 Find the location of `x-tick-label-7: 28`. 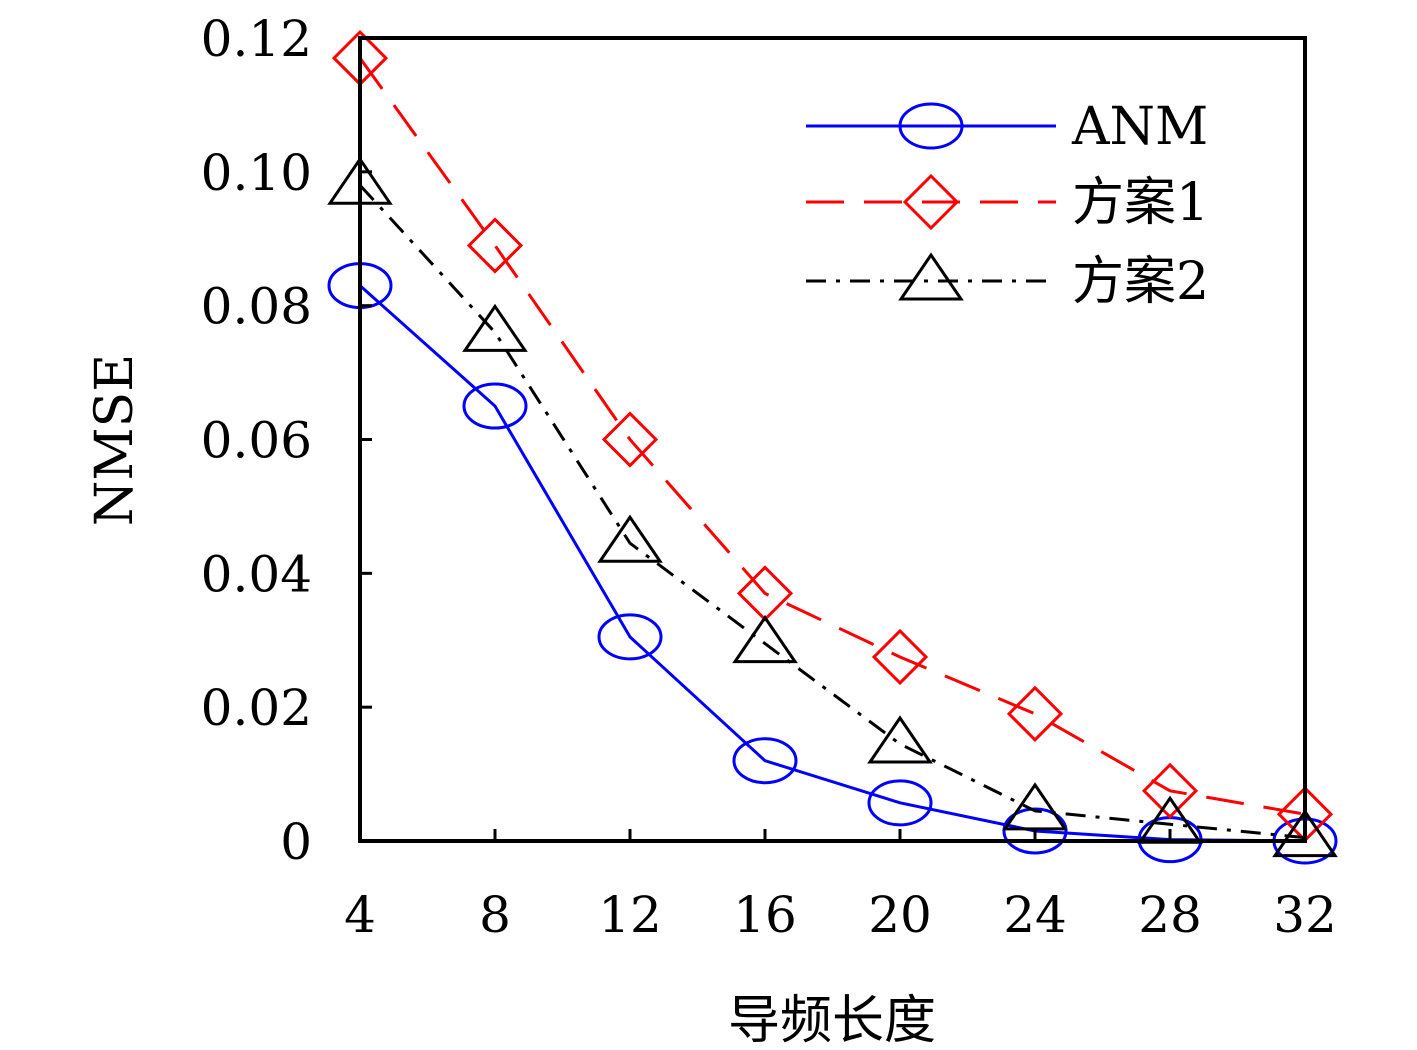

x-tick-label-7: 28 is located at coordinates (1170, 915).